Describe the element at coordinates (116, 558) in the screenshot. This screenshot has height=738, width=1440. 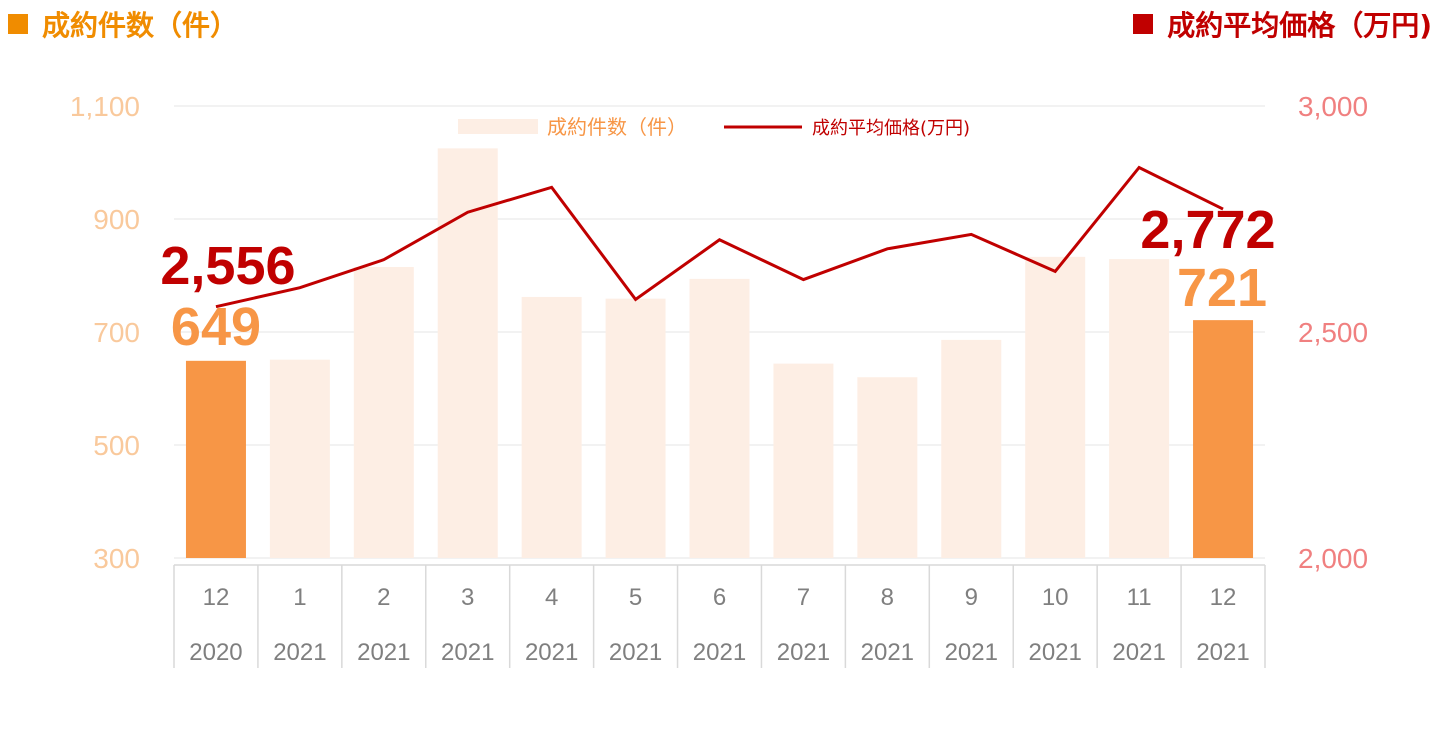
I see `left-axis-tick-label: 300` at that location.